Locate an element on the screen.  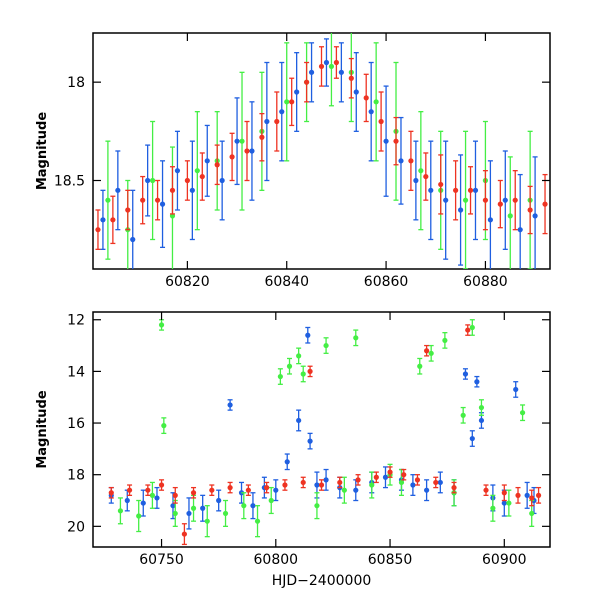
bottom-x-tick-label: 60750 is located at coordinates (161, 560).